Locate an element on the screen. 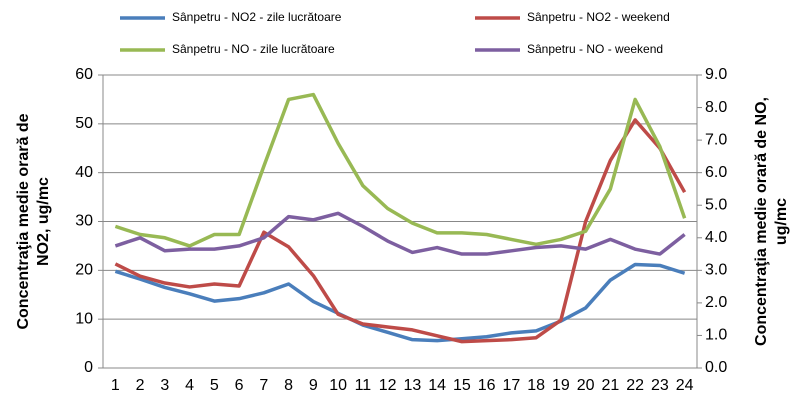 This screenshot has height=400, width=792. x-tick-label: 14 is located at coordinates (437, 385).